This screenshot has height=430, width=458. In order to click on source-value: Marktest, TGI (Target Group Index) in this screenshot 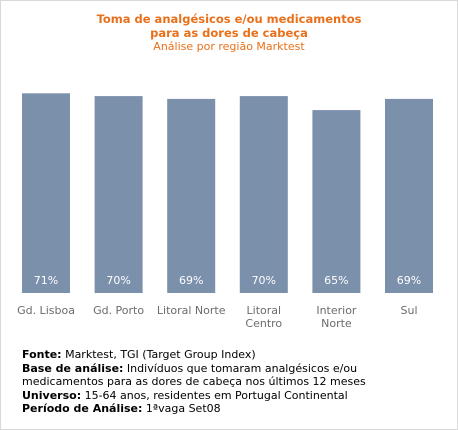, I will do `click(158, 354)`.